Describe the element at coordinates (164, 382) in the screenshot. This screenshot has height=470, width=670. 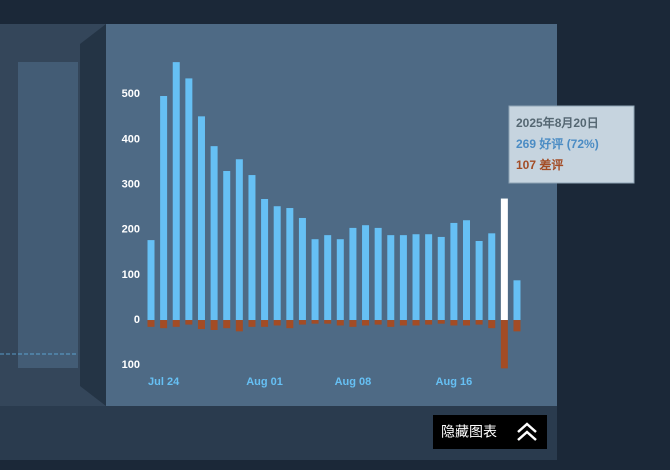
I see `x-tick-label: Jul 24` at that location.